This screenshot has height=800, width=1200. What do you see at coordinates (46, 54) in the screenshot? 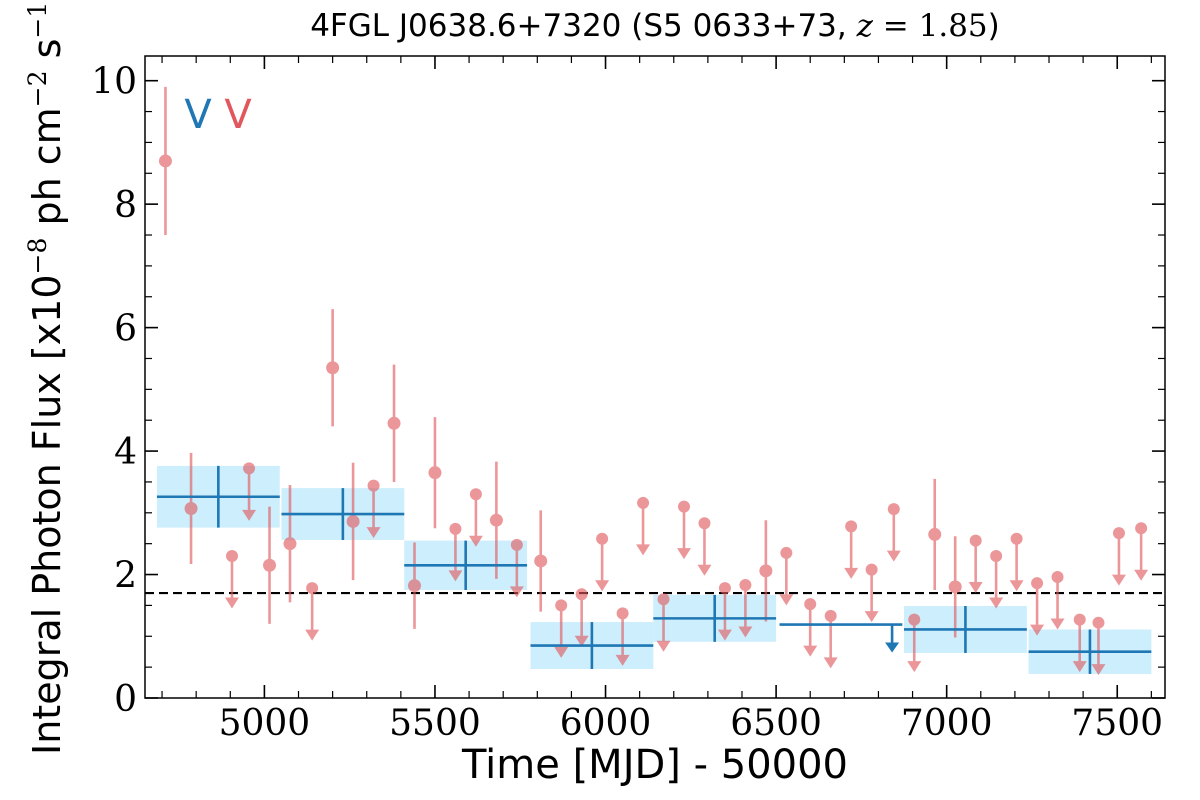
I see `y-axis-label-middle2: s` at bounding box center [46, 54].